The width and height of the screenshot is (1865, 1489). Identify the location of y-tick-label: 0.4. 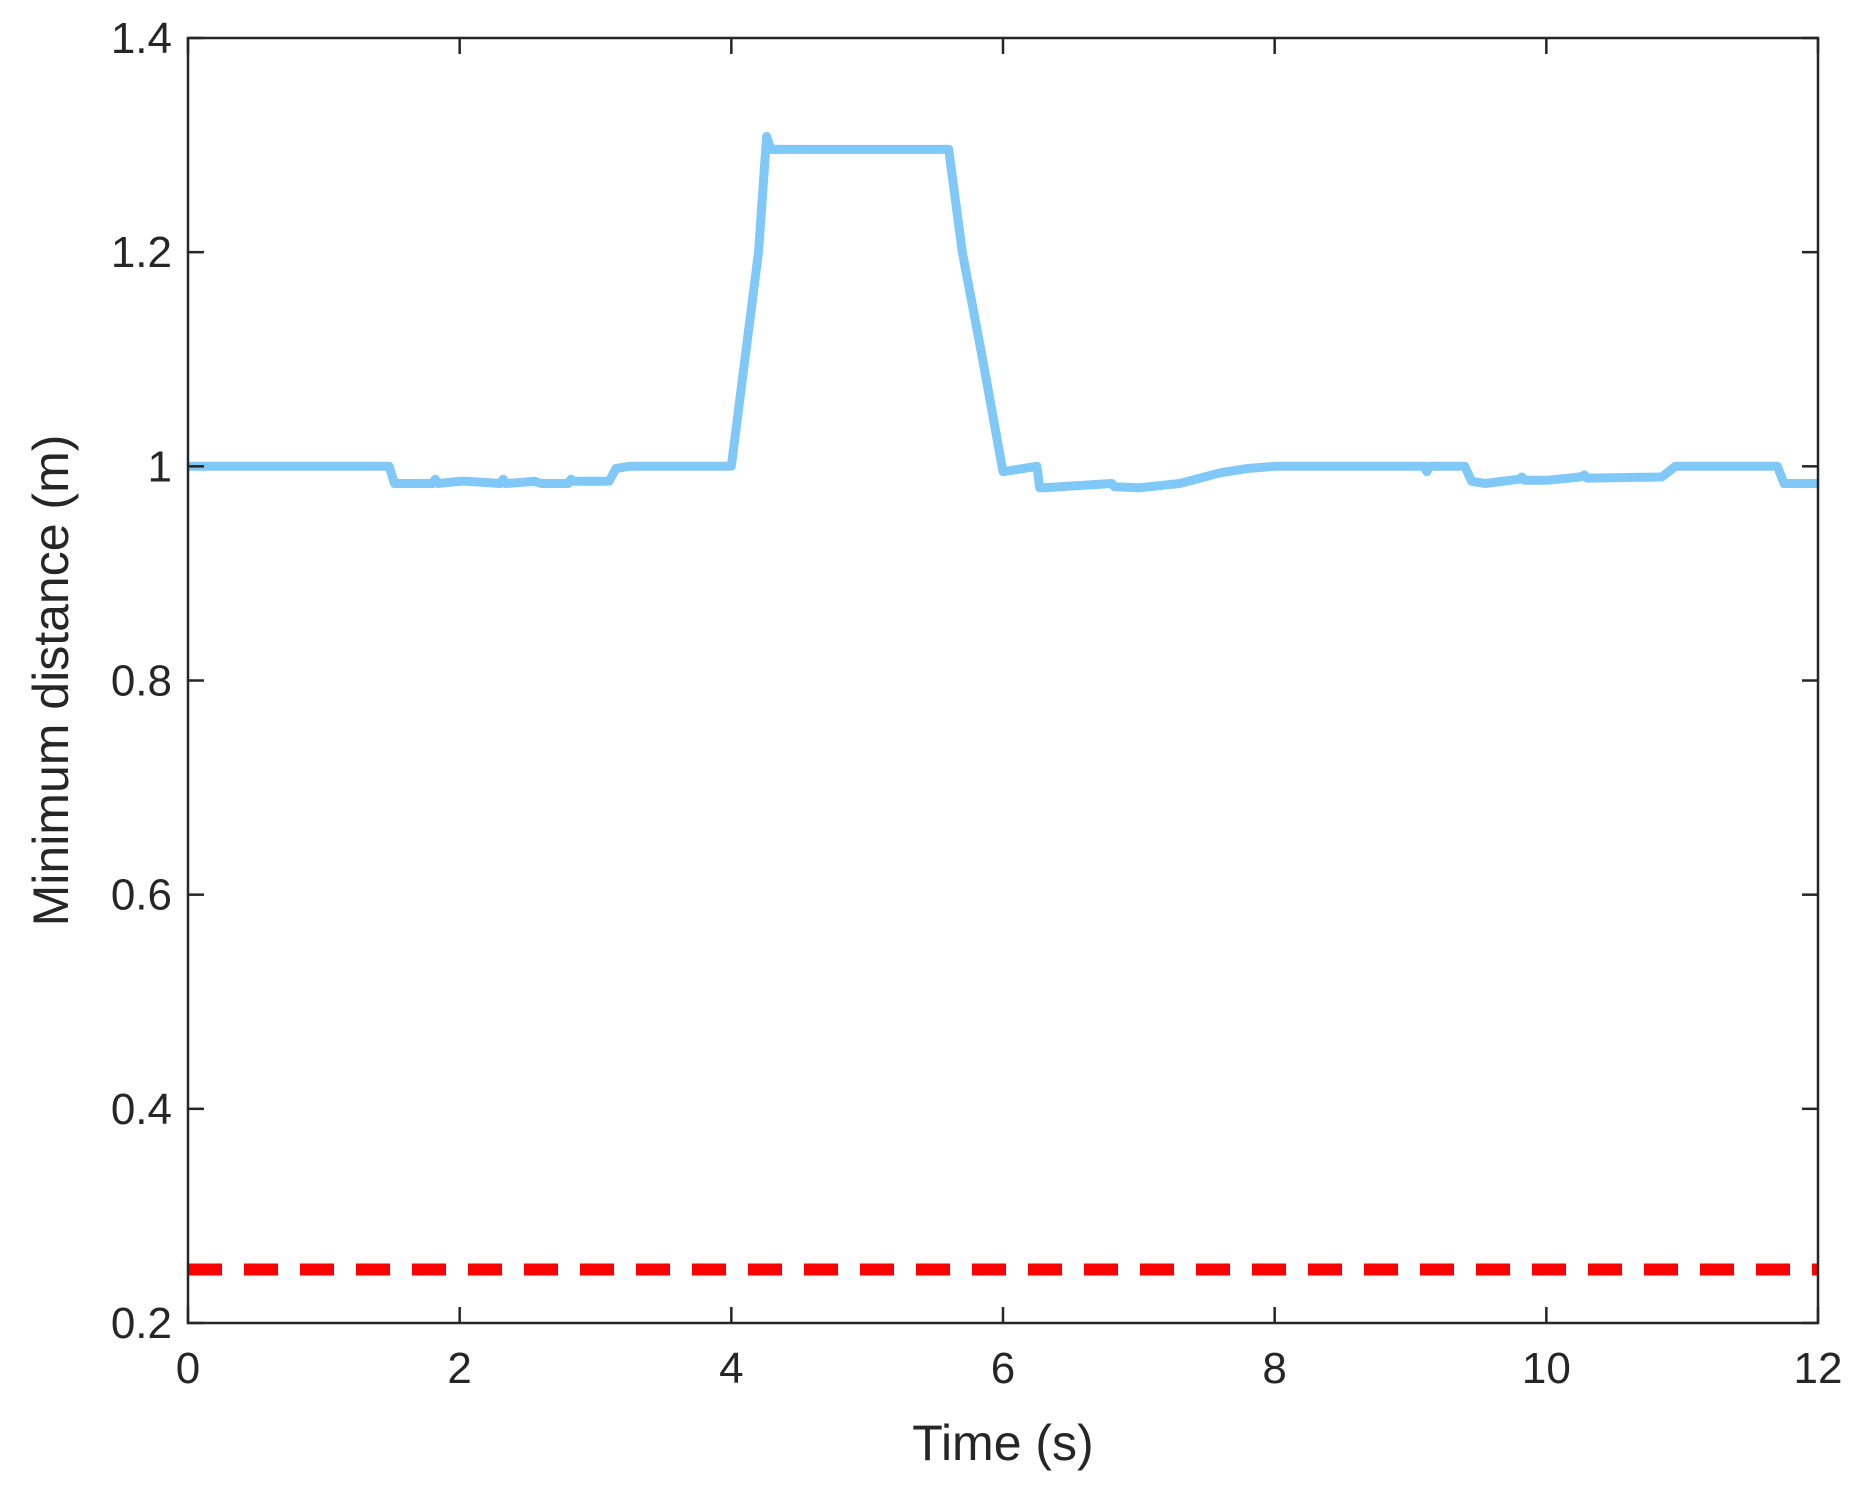
(141, 1109).